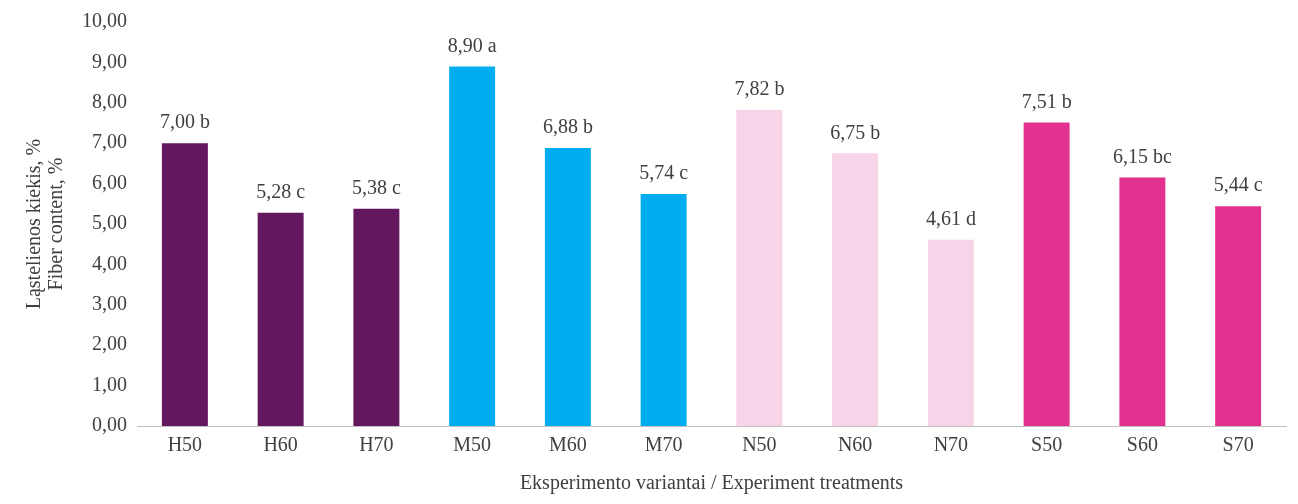 This screenshot has width=1298, height=504. What do you see at coordinates (281, 190) in the screenshot?
I see `data-label: 5,28 c` at bounding box center [281, 190].